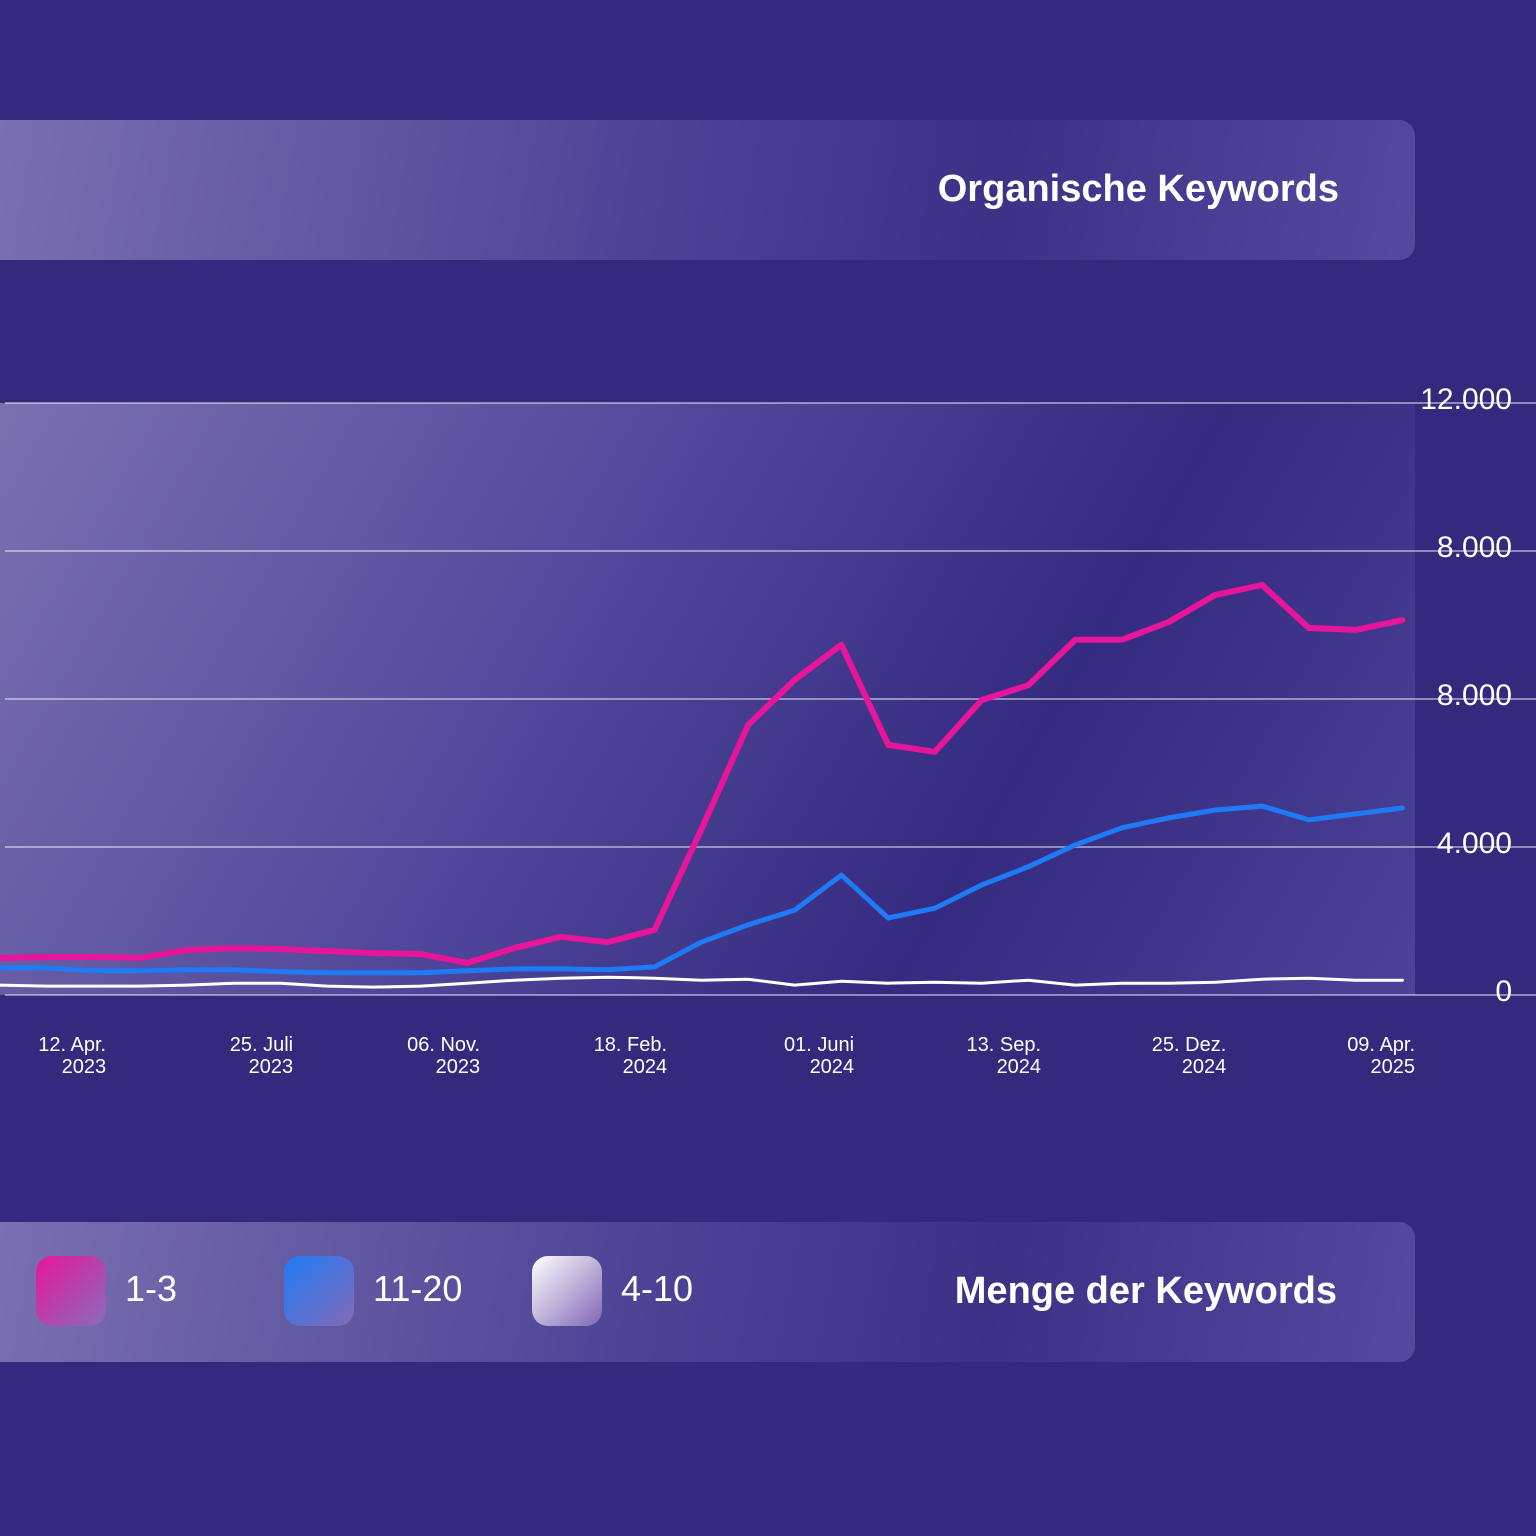 The image size is (1536, 1536). Describe the element at coordinates (707, 190) in the screenshot. I see `title-panel` at that location.